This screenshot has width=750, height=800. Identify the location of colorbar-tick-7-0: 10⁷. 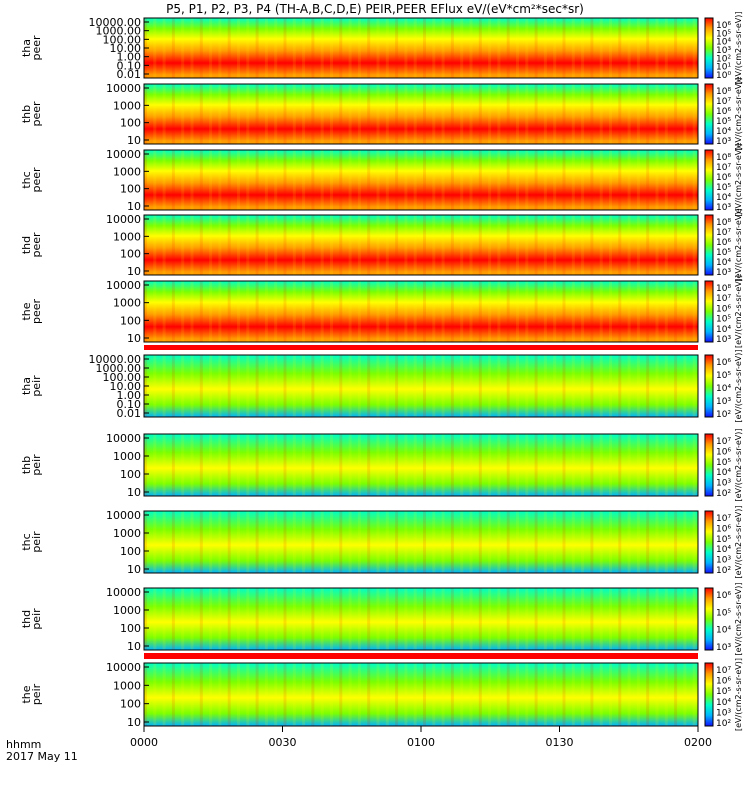
(723, 442).